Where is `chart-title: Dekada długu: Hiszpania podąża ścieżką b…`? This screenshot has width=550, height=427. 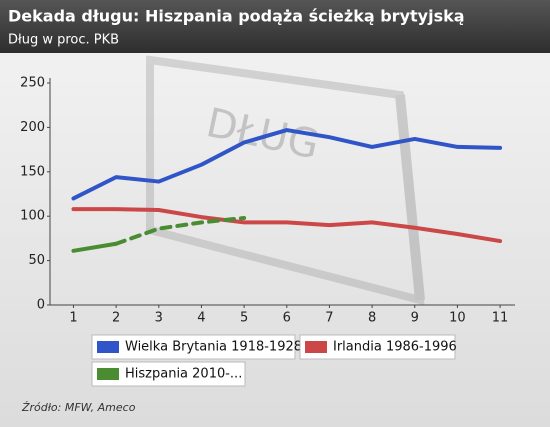 chart-title: Dekada długu: Hiszpania podąża ścieżką b… is located at coordinates (236, 16).